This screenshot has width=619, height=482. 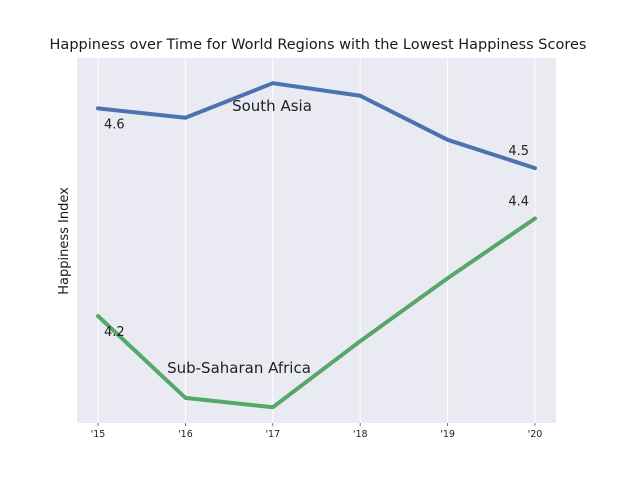 I want to click on x-tick-label: '20, so click(x=535, y=434).